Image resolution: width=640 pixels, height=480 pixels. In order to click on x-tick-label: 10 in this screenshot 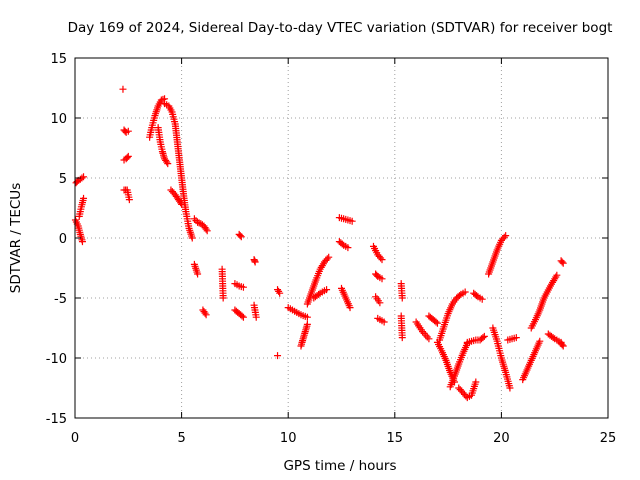, I will do `click(288, 438)`.